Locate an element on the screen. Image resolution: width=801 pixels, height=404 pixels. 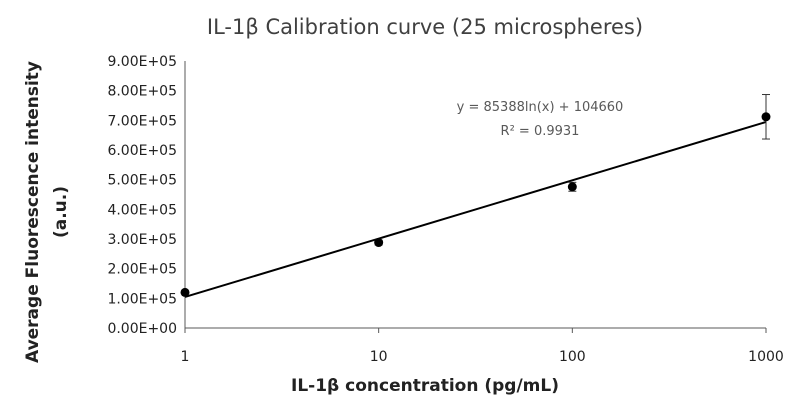
y-tick-label: 0.00E+00 is located at coordinates (142, 329).